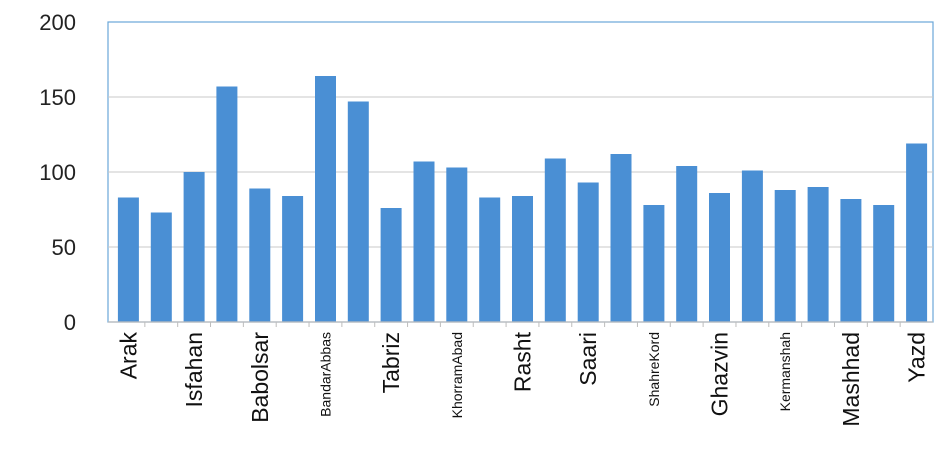  What do you see at coordinates (917, 357) in the screenshot?
I see `x-tick-label: Yazd` at bounding box center [917, 357].